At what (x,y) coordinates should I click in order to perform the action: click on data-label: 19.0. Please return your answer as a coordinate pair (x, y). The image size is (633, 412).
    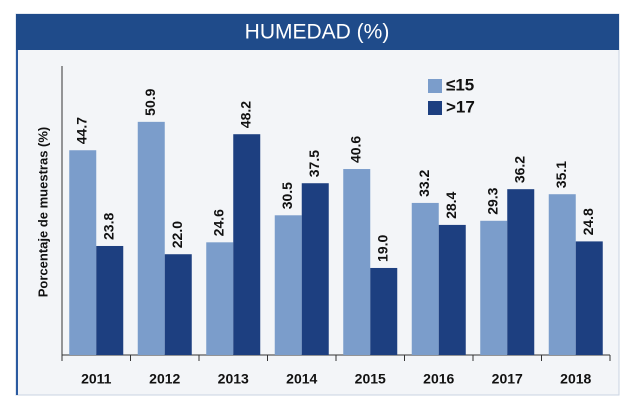
    Looking at the image, I should click on (382, 248).